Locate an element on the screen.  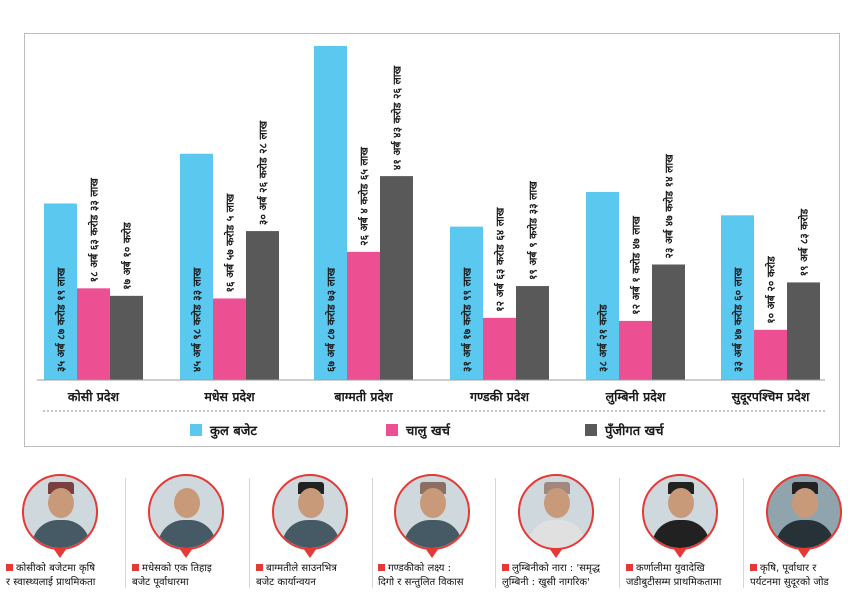
caption-line-2: बजेट कार्यान्वयन is located at coordinates (286, 582).